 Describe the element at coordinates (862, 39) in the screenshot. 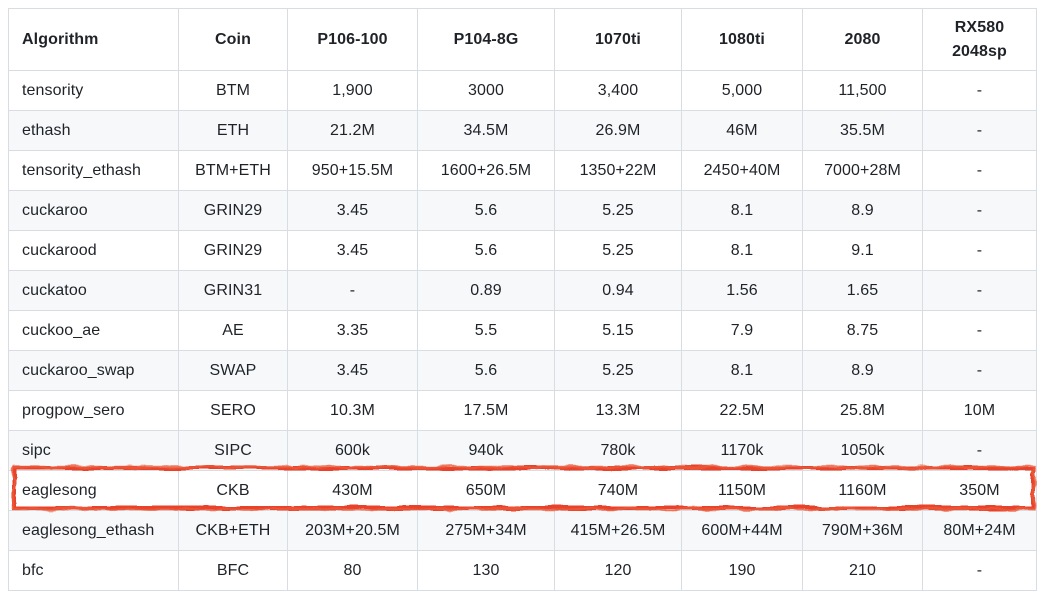

I see `col-header-2080: 2080` at that location.